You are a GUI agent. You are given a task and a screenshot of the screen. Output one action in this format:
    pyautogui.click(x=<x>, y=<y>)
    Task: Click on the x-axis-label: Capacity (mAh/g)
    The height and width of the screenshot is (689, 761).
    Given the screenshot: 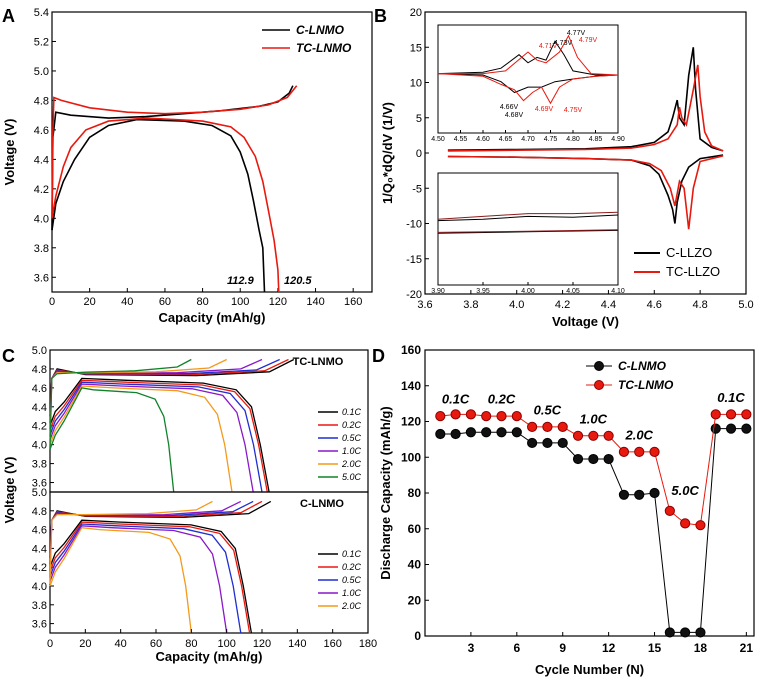 What is the action you would take?
    pyautogui.click(x=209, y=656)
    